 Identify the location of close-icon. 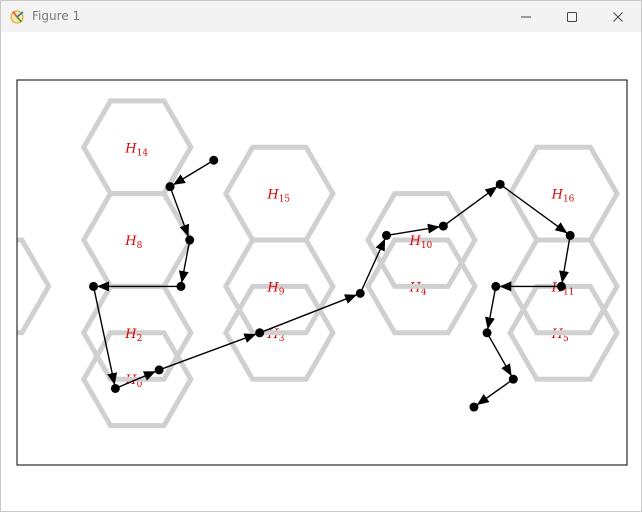
(618, 17).